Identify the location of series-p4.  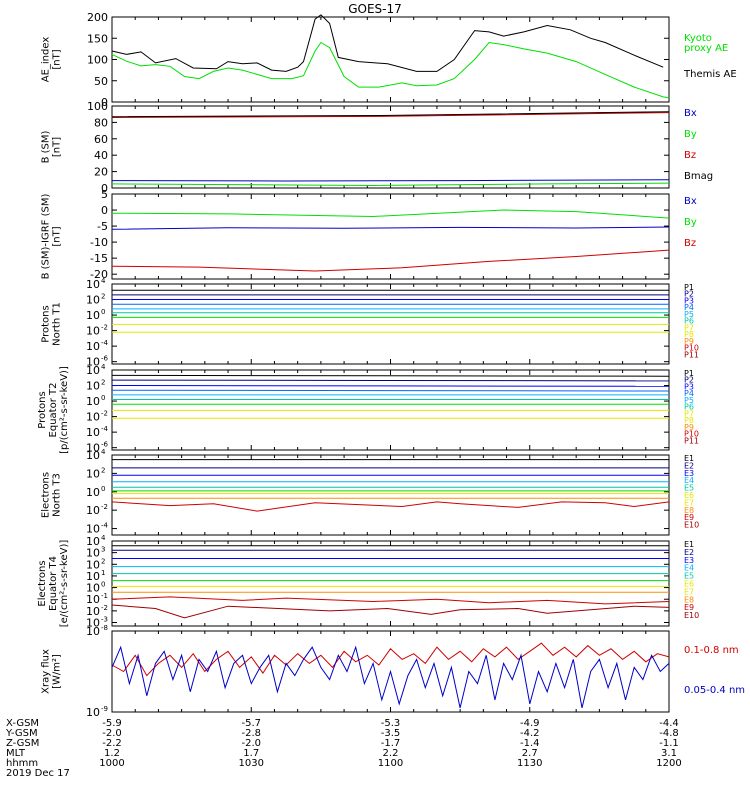
(390, 390).